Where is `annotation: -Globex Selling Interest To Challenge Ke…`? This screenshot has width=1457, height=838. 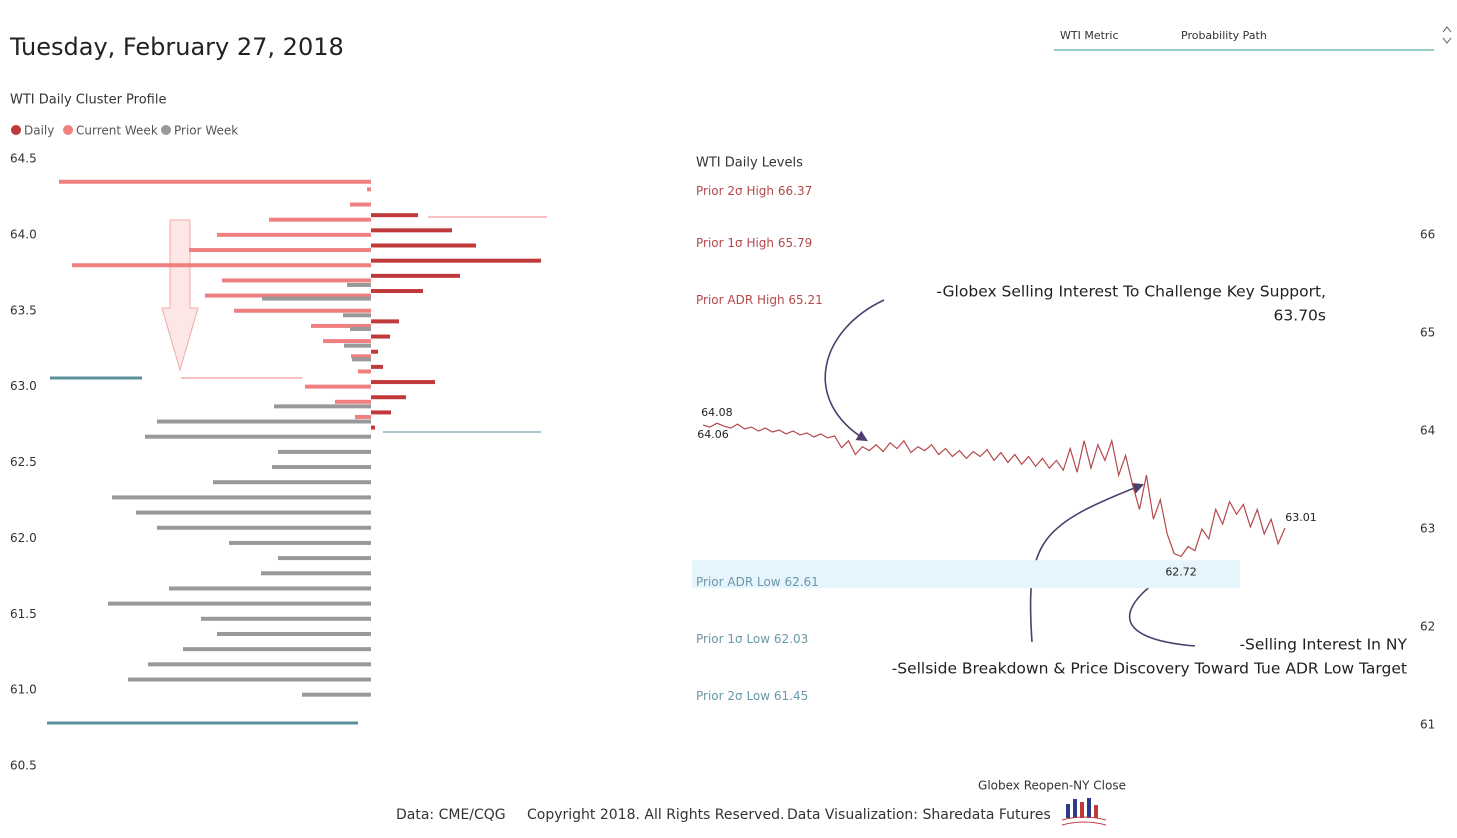
annotation: -Globex Selling Interest To Challenge Ke… is located at coordinates (1131, 292).